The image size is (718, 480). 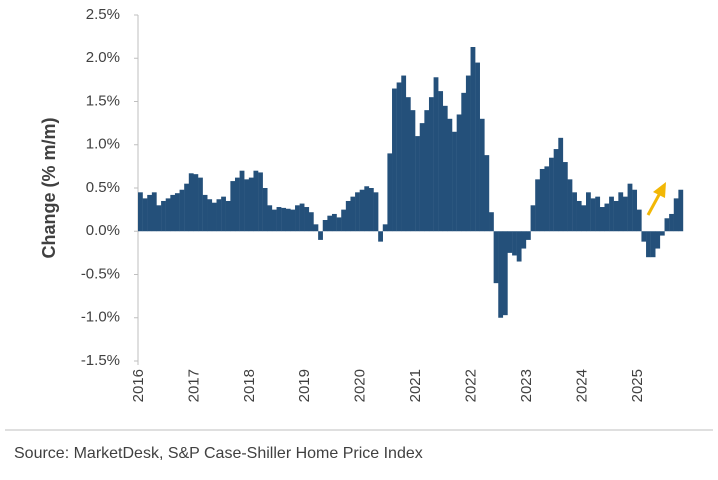 What do you see at coordinates (138, 385) in the screenshot?
I see `x-tick-label: 2016` at bounding box center [138, 385].